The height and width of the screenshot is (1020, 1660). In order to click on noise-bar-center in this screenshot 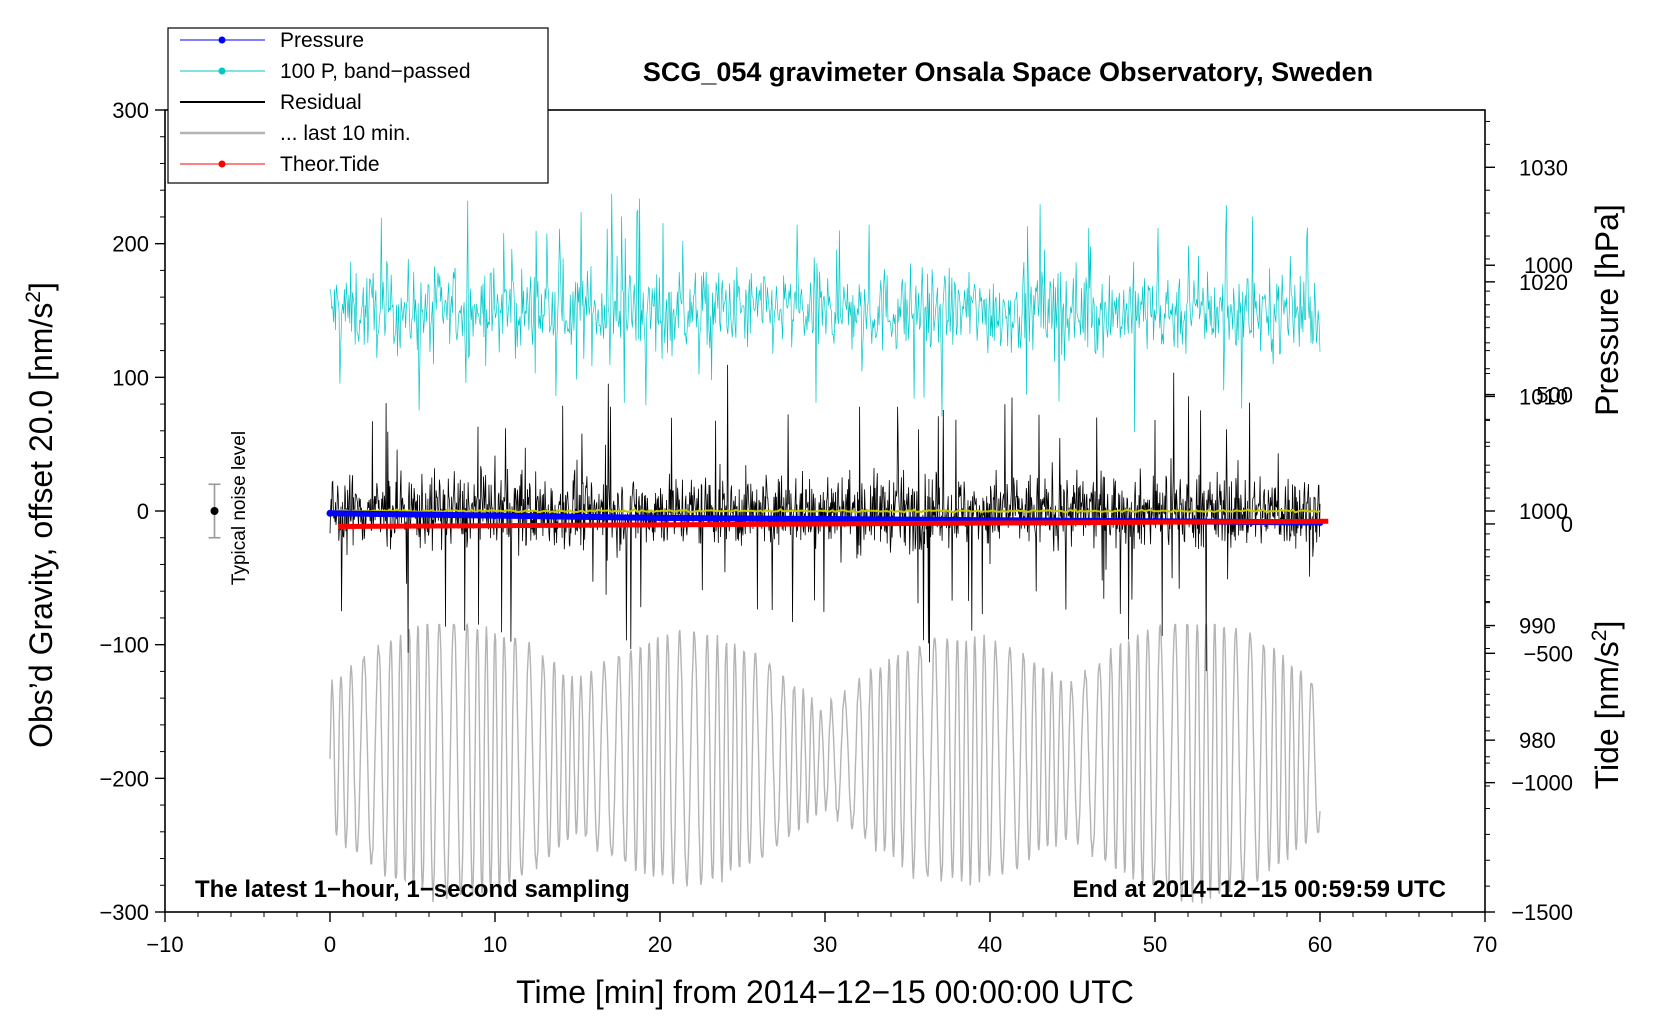, I will do `click(214, 511)`.